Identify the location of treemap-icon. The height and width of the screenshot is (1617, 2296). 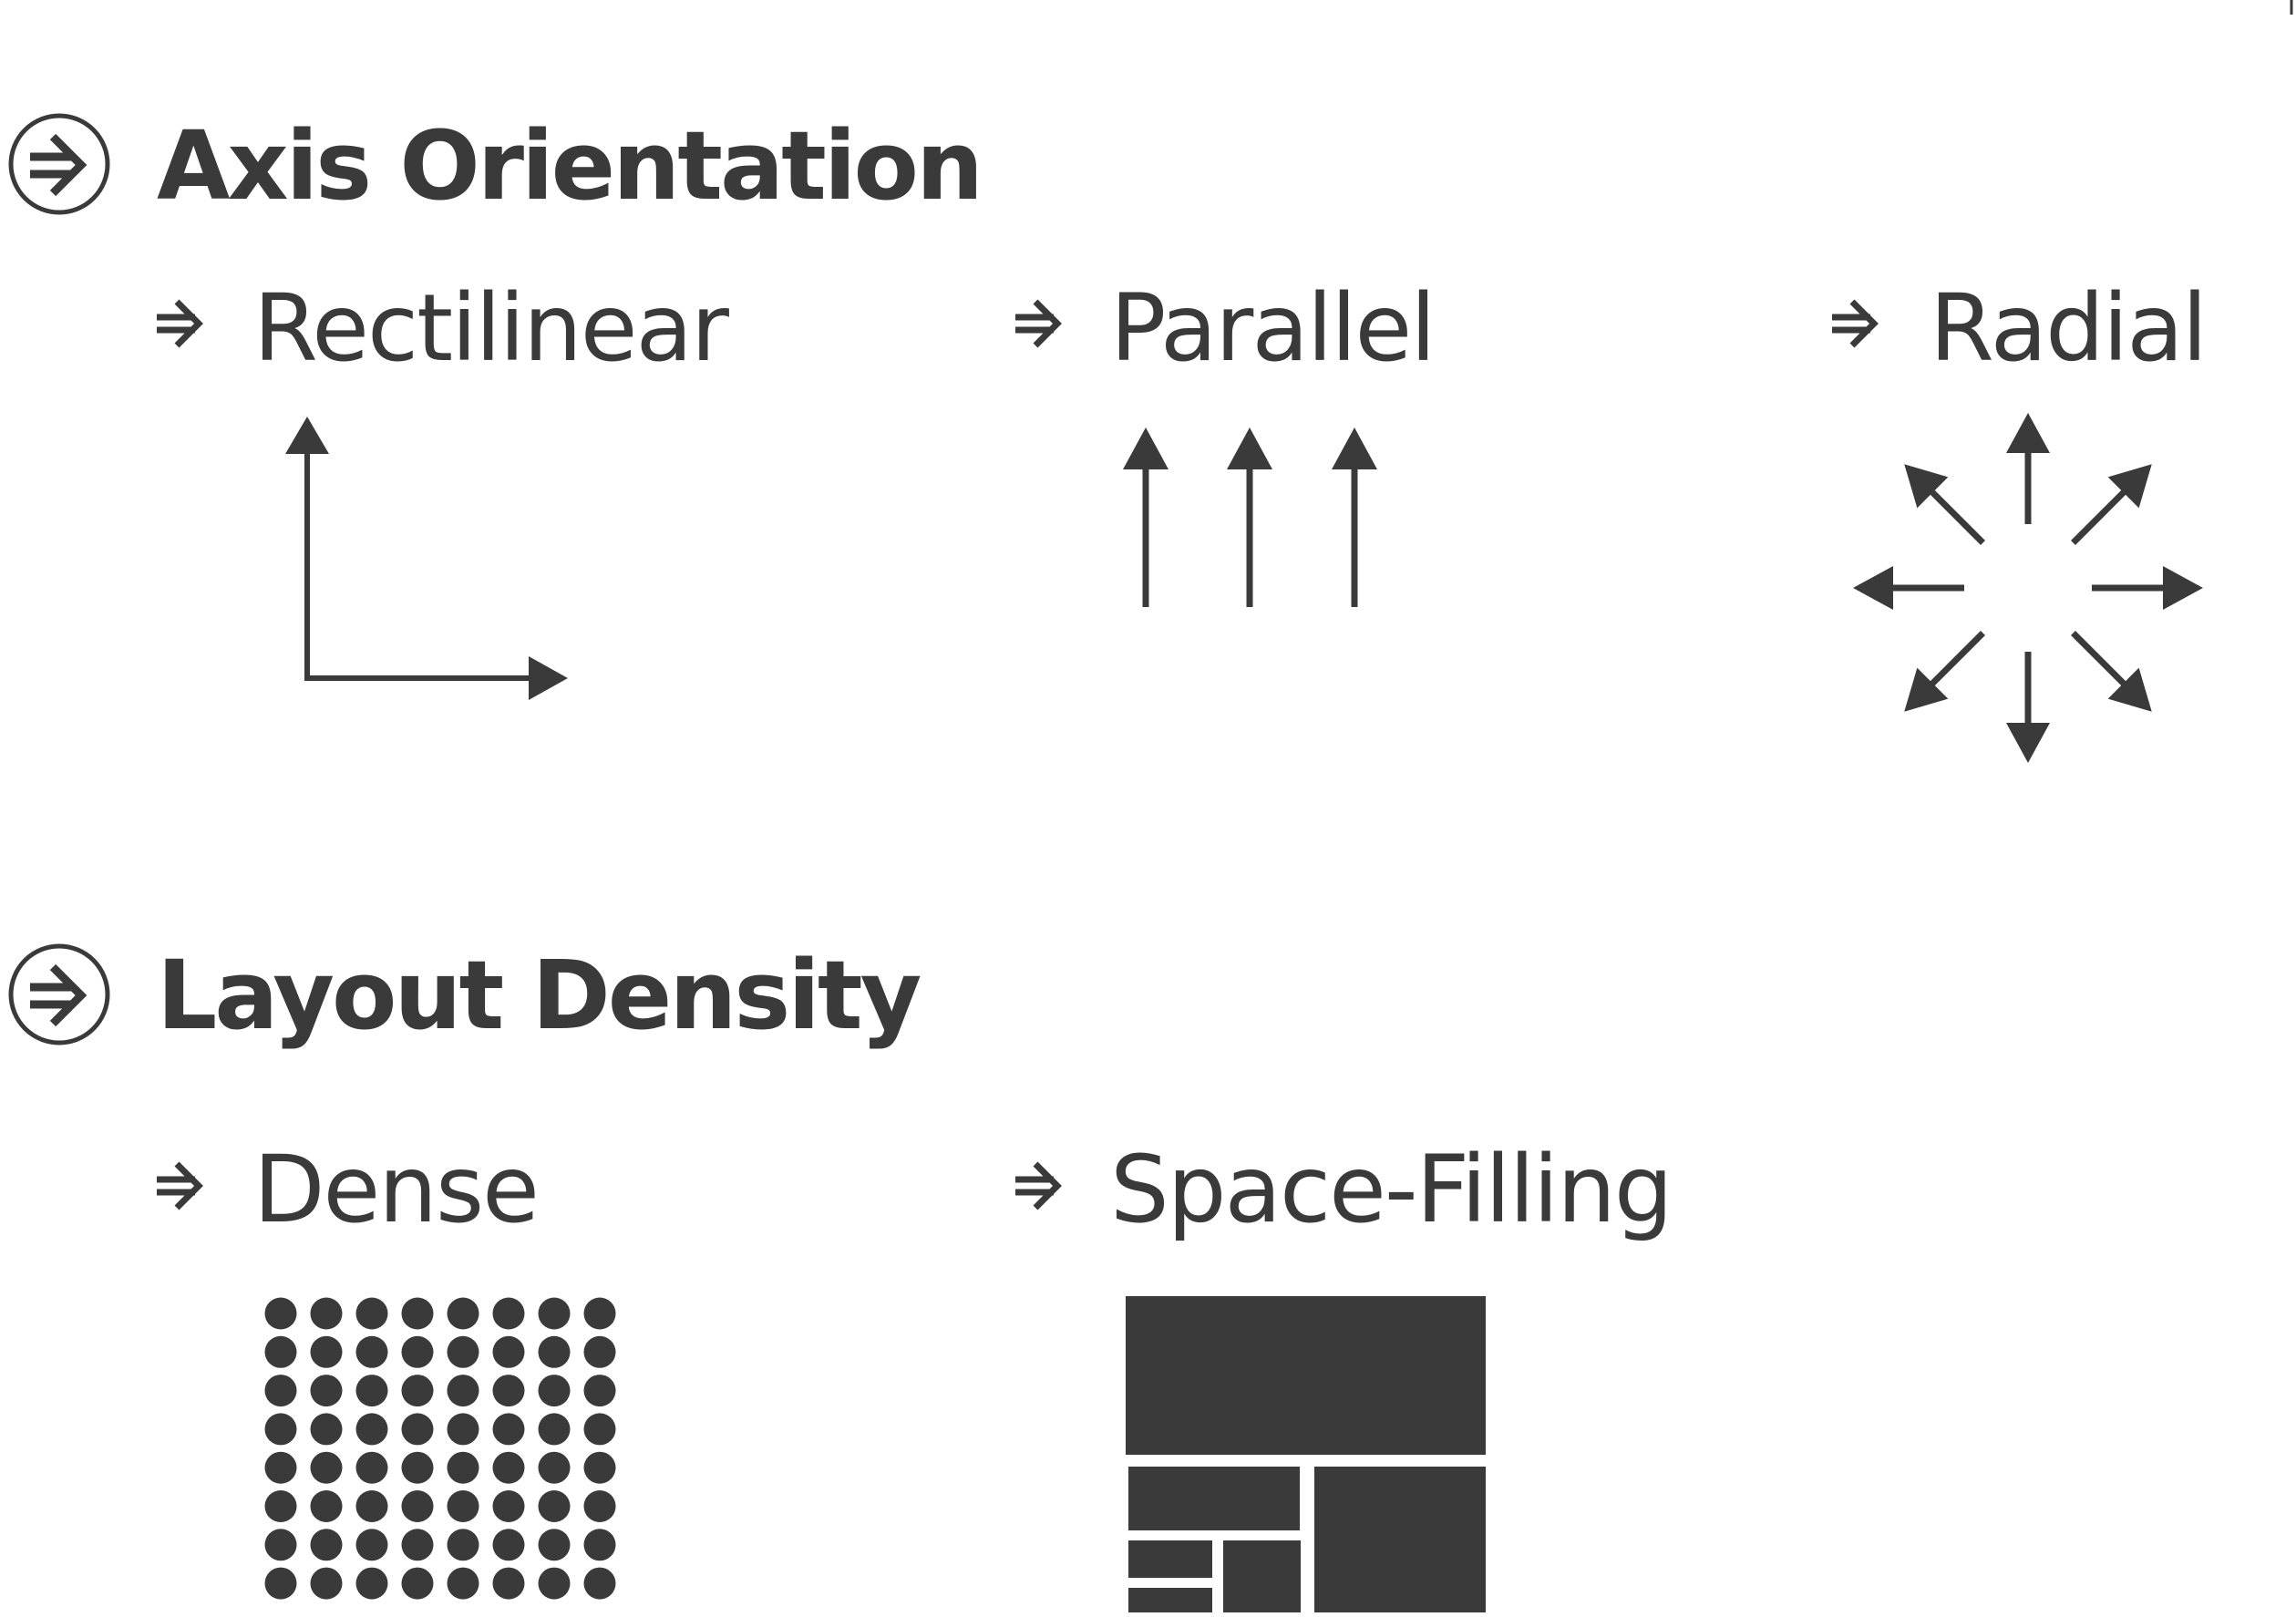
(1306, 1454).